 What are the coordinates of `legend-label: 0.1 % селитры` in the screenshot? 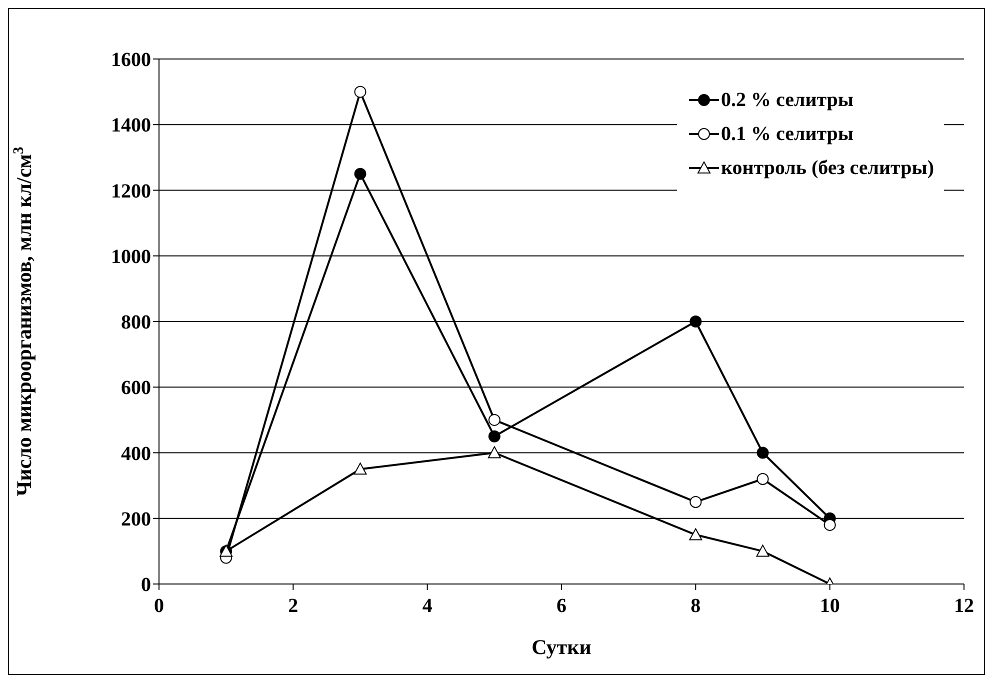 It's located at (787, 134).